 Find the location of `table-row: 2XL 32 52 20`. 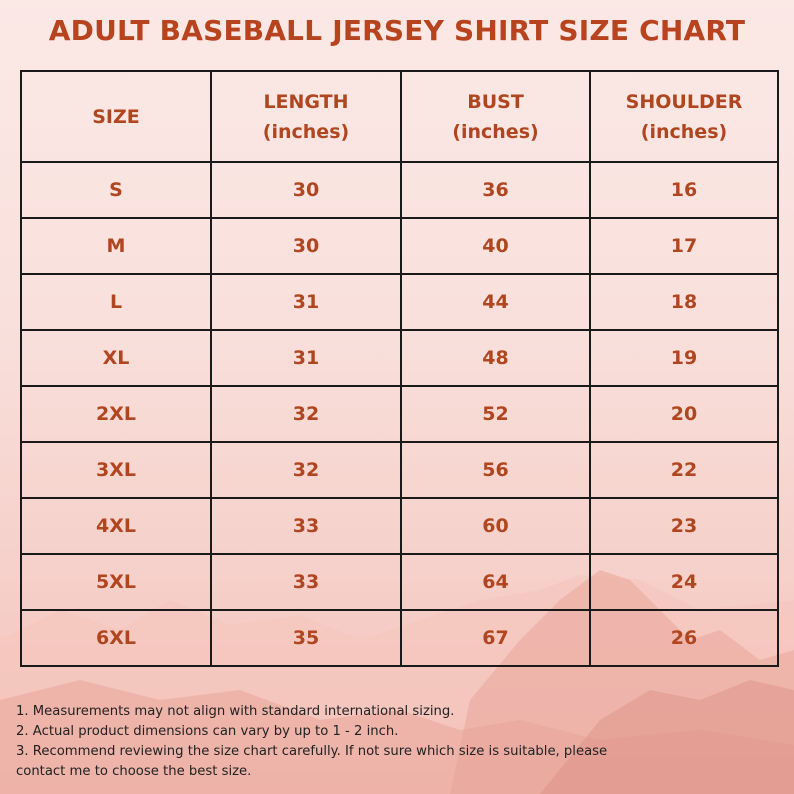

table-row: 2XL 32 52 20 is located at coordinates (399, 414).